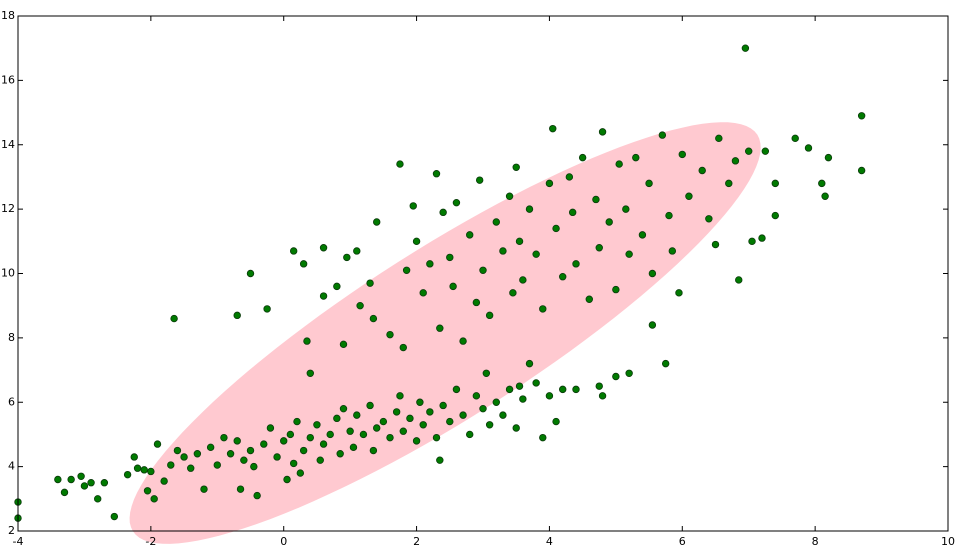 Image resolution: width=958 pixels, height=552 pixels. I want to click on y-tick-label: 2, so click(11, 530).